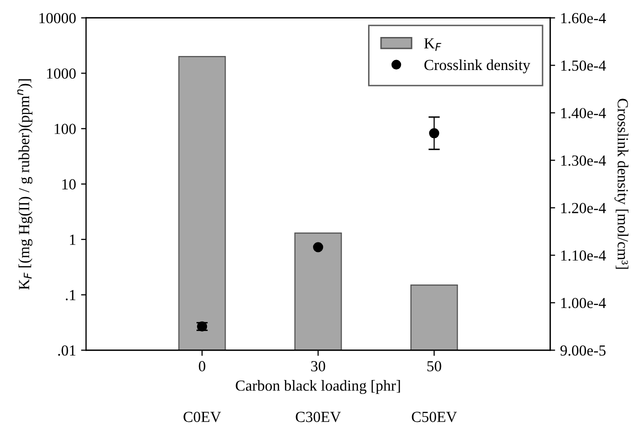 The image size is (642, 425). I want to click on y2-tick-label: 1.30e-4, so click(583, 160).